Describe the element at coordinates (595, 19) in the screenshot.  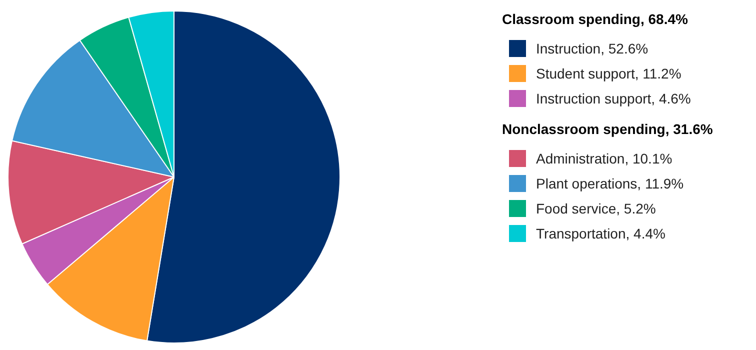
I see `text: Classroom spending, 68.4%` at that location.